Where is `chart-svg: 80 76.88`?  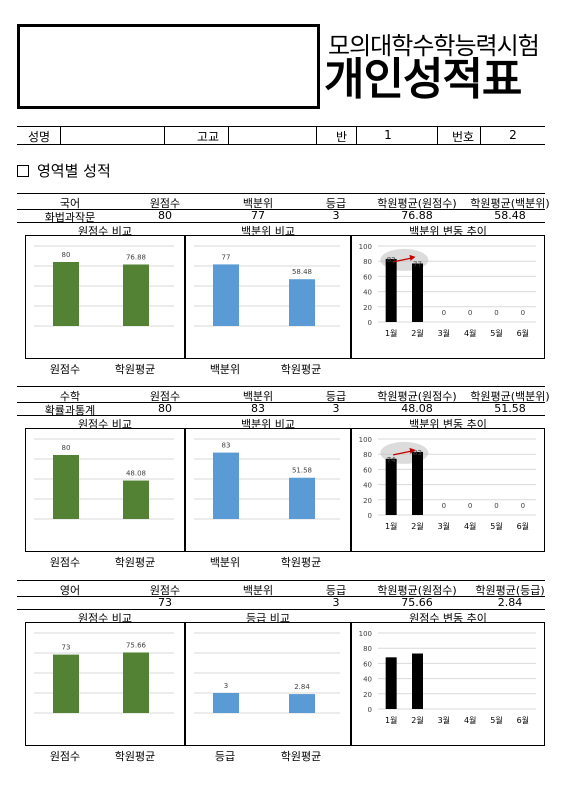 chart-svg: 80 76.88 is located at coordinates (104, 286).